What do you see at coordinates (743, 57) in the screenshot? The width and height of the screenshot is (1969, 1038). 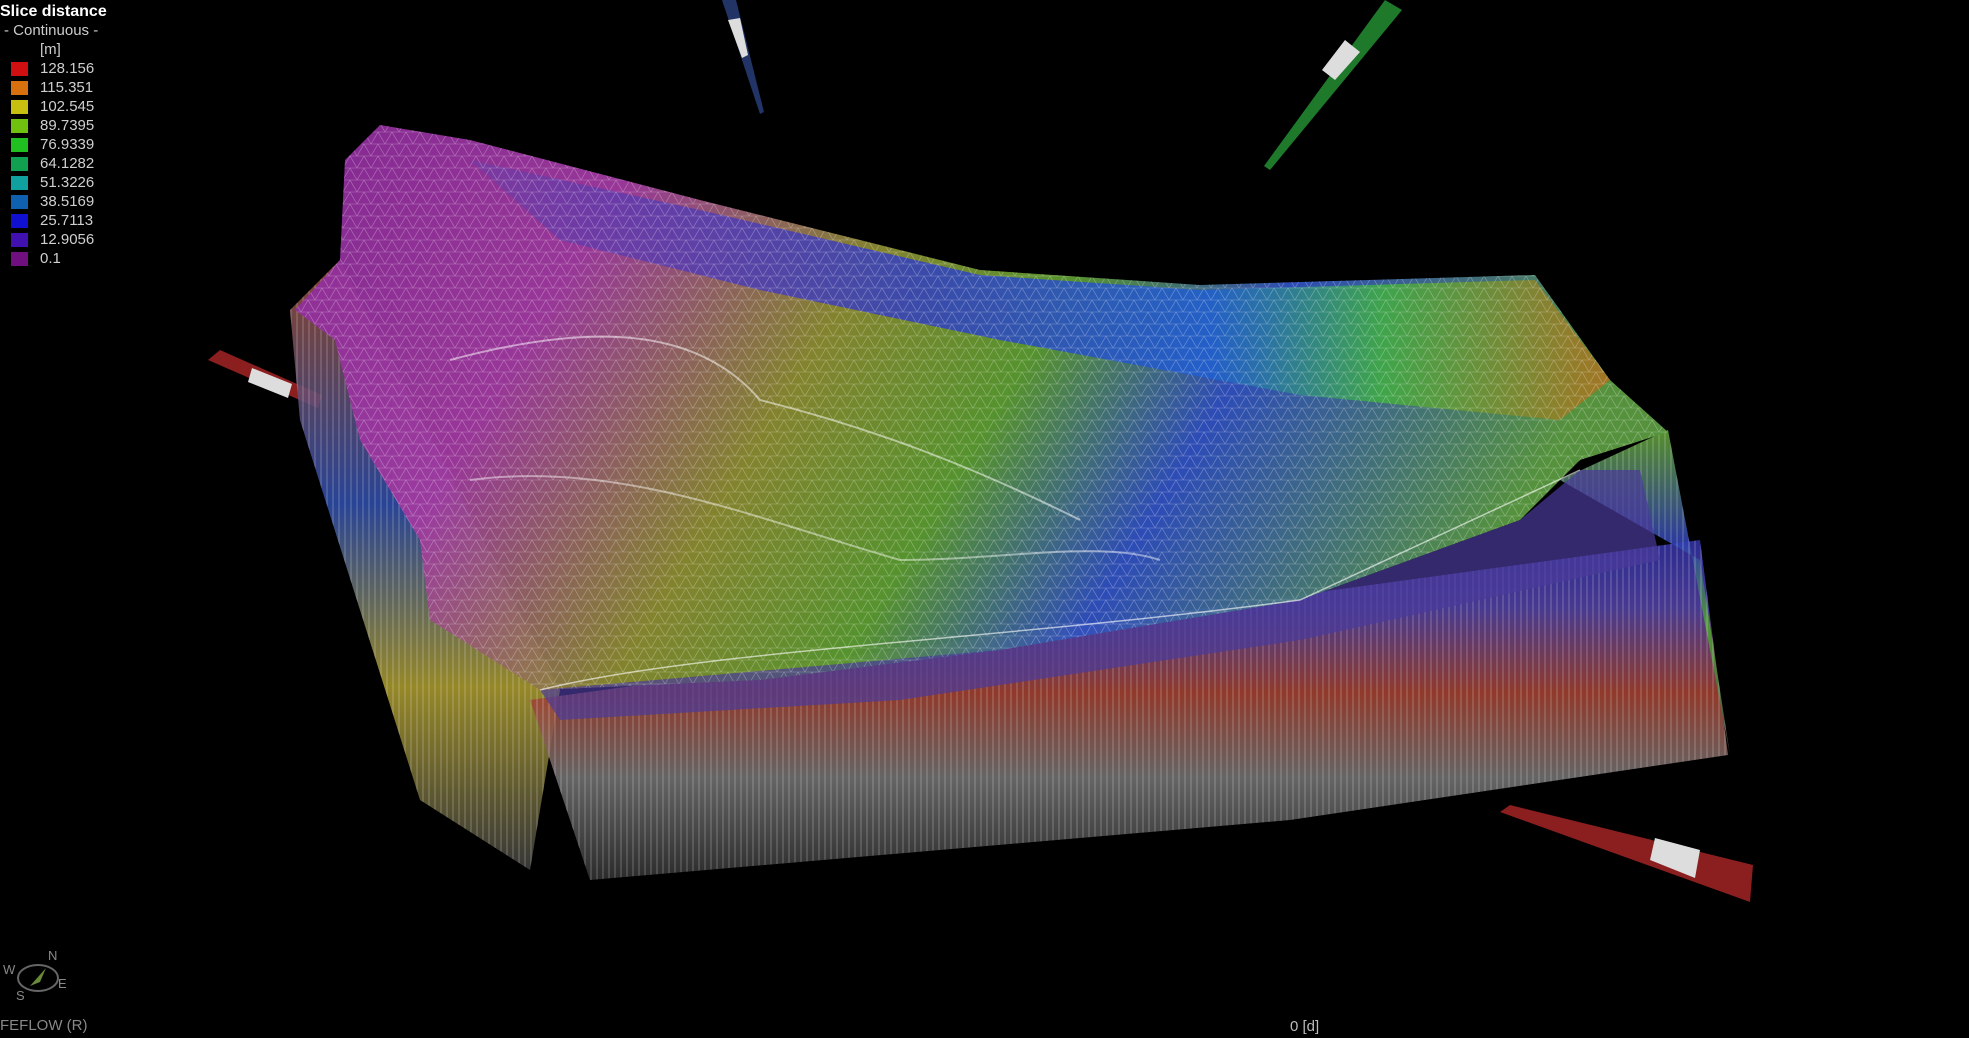 I see `axis-marker-z-top` at bounding box center [743, 57].